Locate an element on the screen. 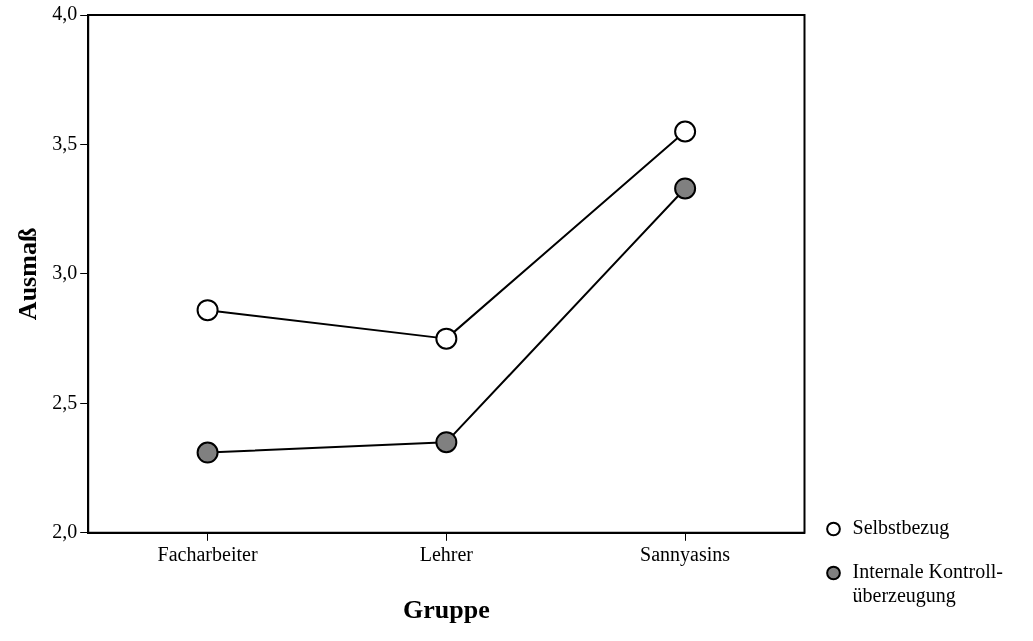  x-axis-title: Gruppe is located at coordinates (446, 610).